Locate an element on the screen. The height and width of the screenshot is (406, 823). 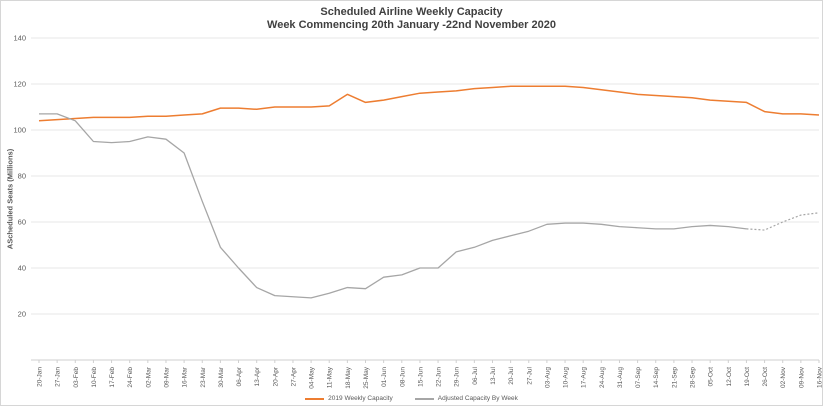
legend-item-2019-weekly-capacity: 2019 Weekly Capacity is located at coordinates (349, 398).